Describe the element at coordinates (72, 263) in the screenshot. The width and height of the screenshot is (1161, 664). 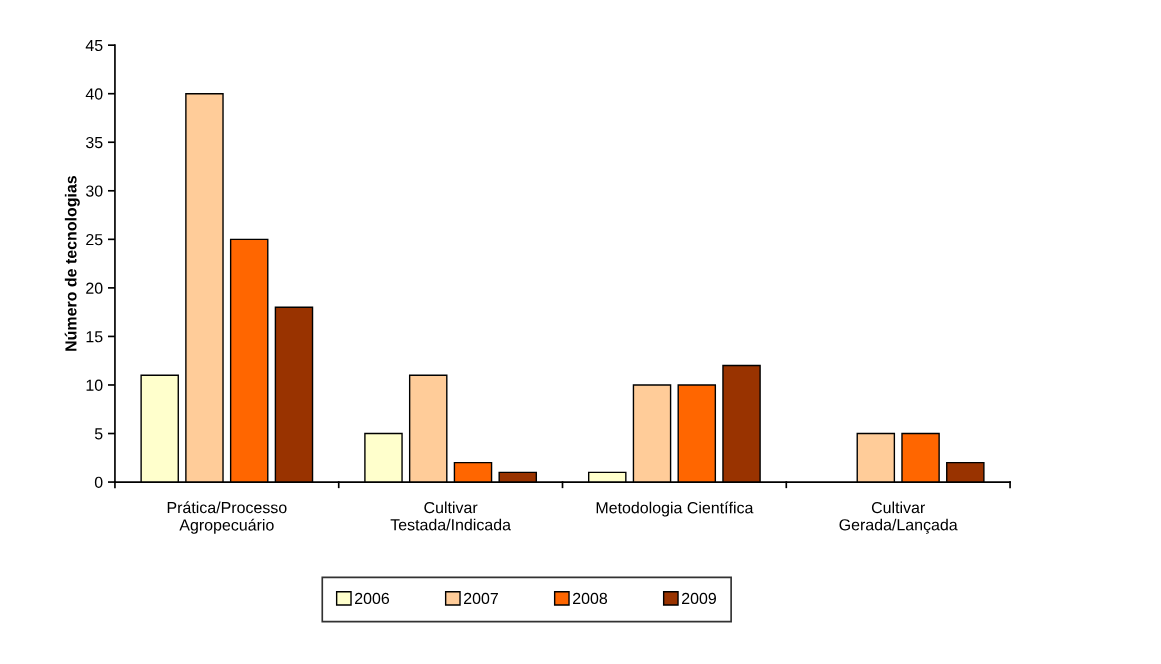
I see `y-axis-title: Número de tecnologias` at that location.